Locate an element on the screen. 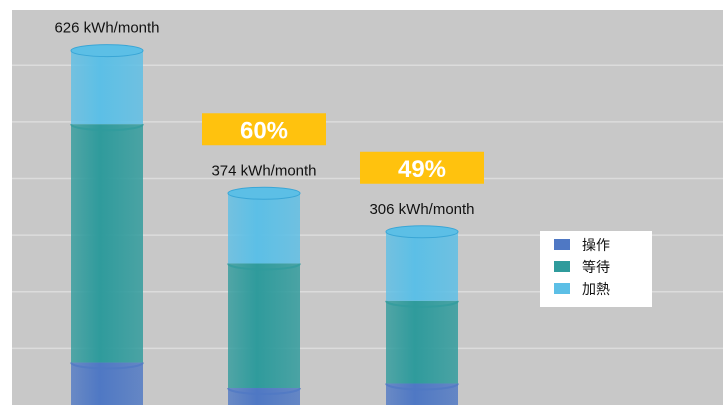  percent-badge-text-3: 49% is located at coordinates (422, 169).